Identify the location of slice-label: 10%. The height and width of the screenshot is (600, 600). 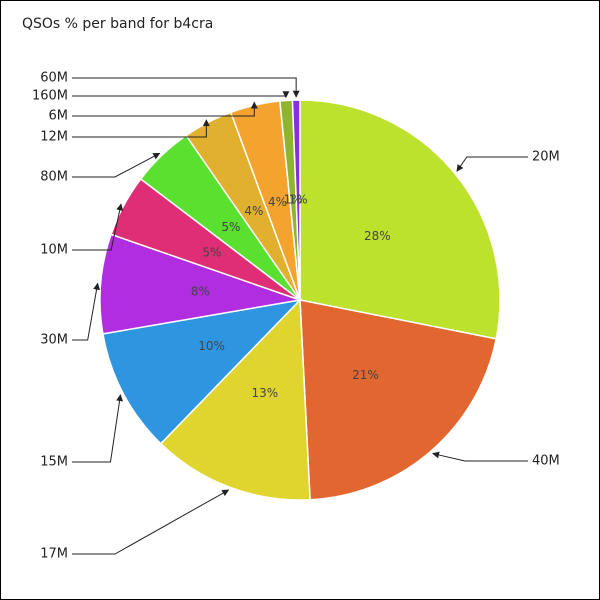
(211, 346).